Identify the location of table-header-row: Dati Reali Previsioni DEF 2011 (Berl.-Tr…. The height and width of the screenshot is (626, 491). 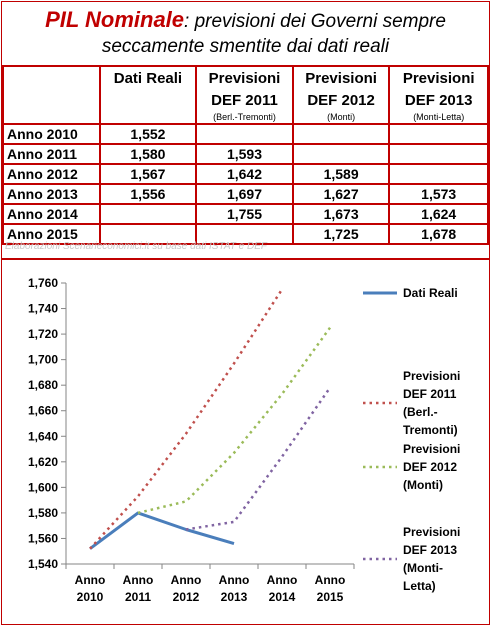
(245, 95).